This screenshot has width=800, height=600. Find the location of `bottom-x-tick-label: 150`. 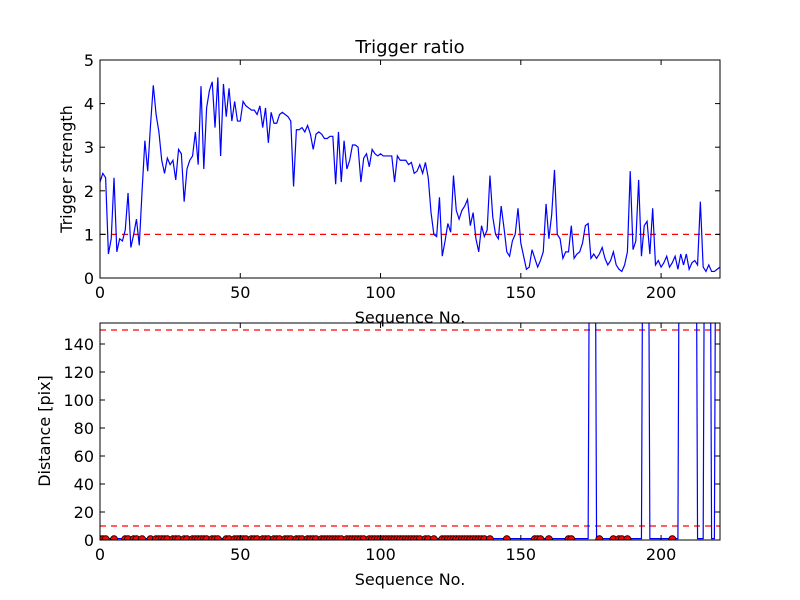

bottom-x-tick-label: 150 is located at coordinates (521, 554).